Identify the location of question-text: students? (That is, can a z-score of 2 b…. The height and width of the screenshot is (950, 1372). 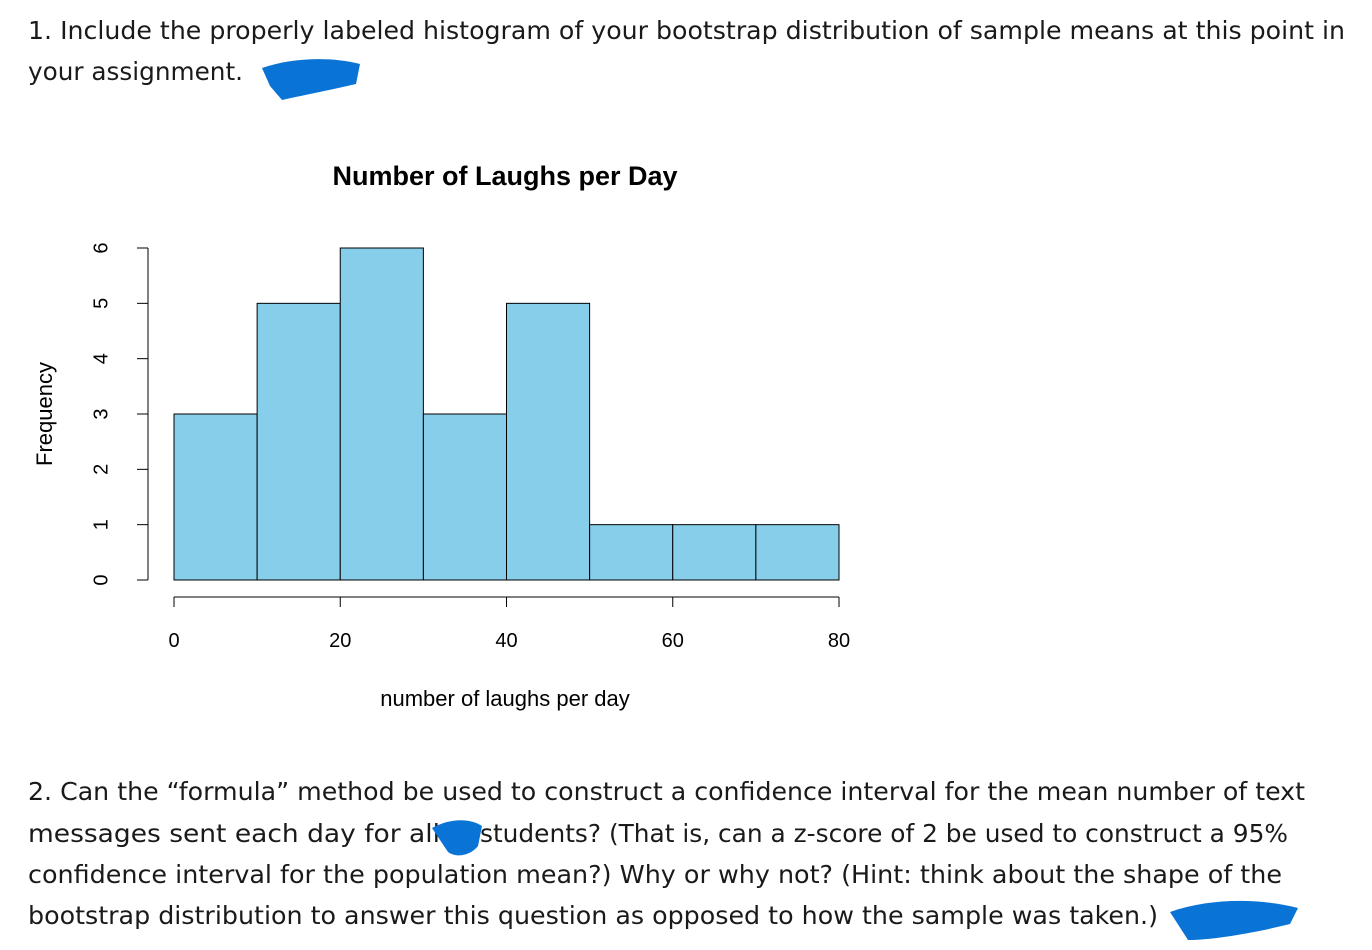
(884, 833).